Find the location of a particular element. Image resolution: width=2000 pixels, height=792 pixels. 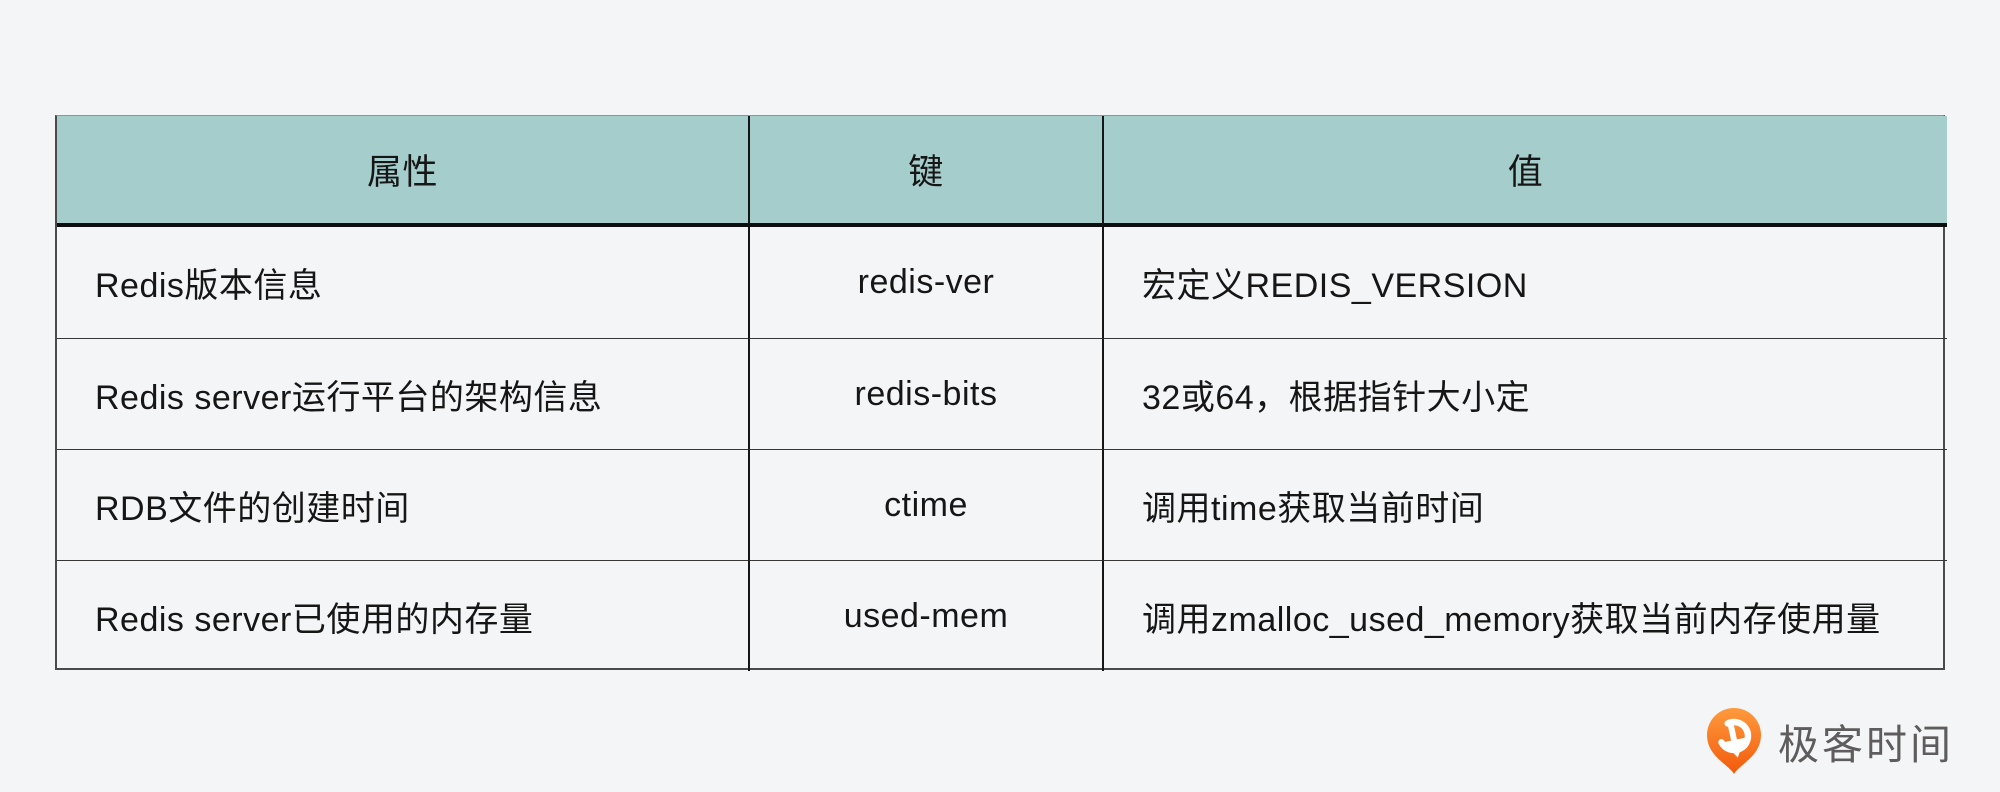

column-header-attribute: 属性 is located at coordinates (402, 171).